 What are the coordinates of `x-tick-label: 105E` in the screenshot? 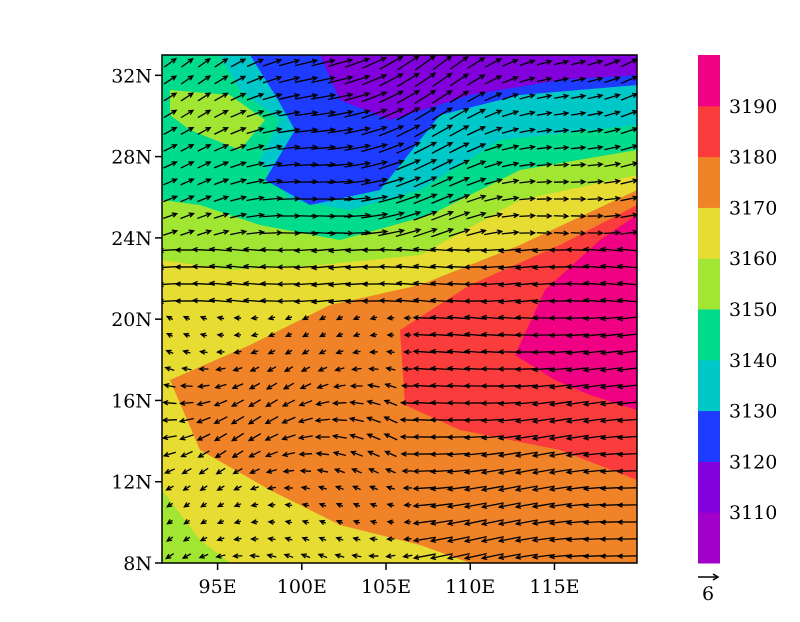 It's located at (386, 587).